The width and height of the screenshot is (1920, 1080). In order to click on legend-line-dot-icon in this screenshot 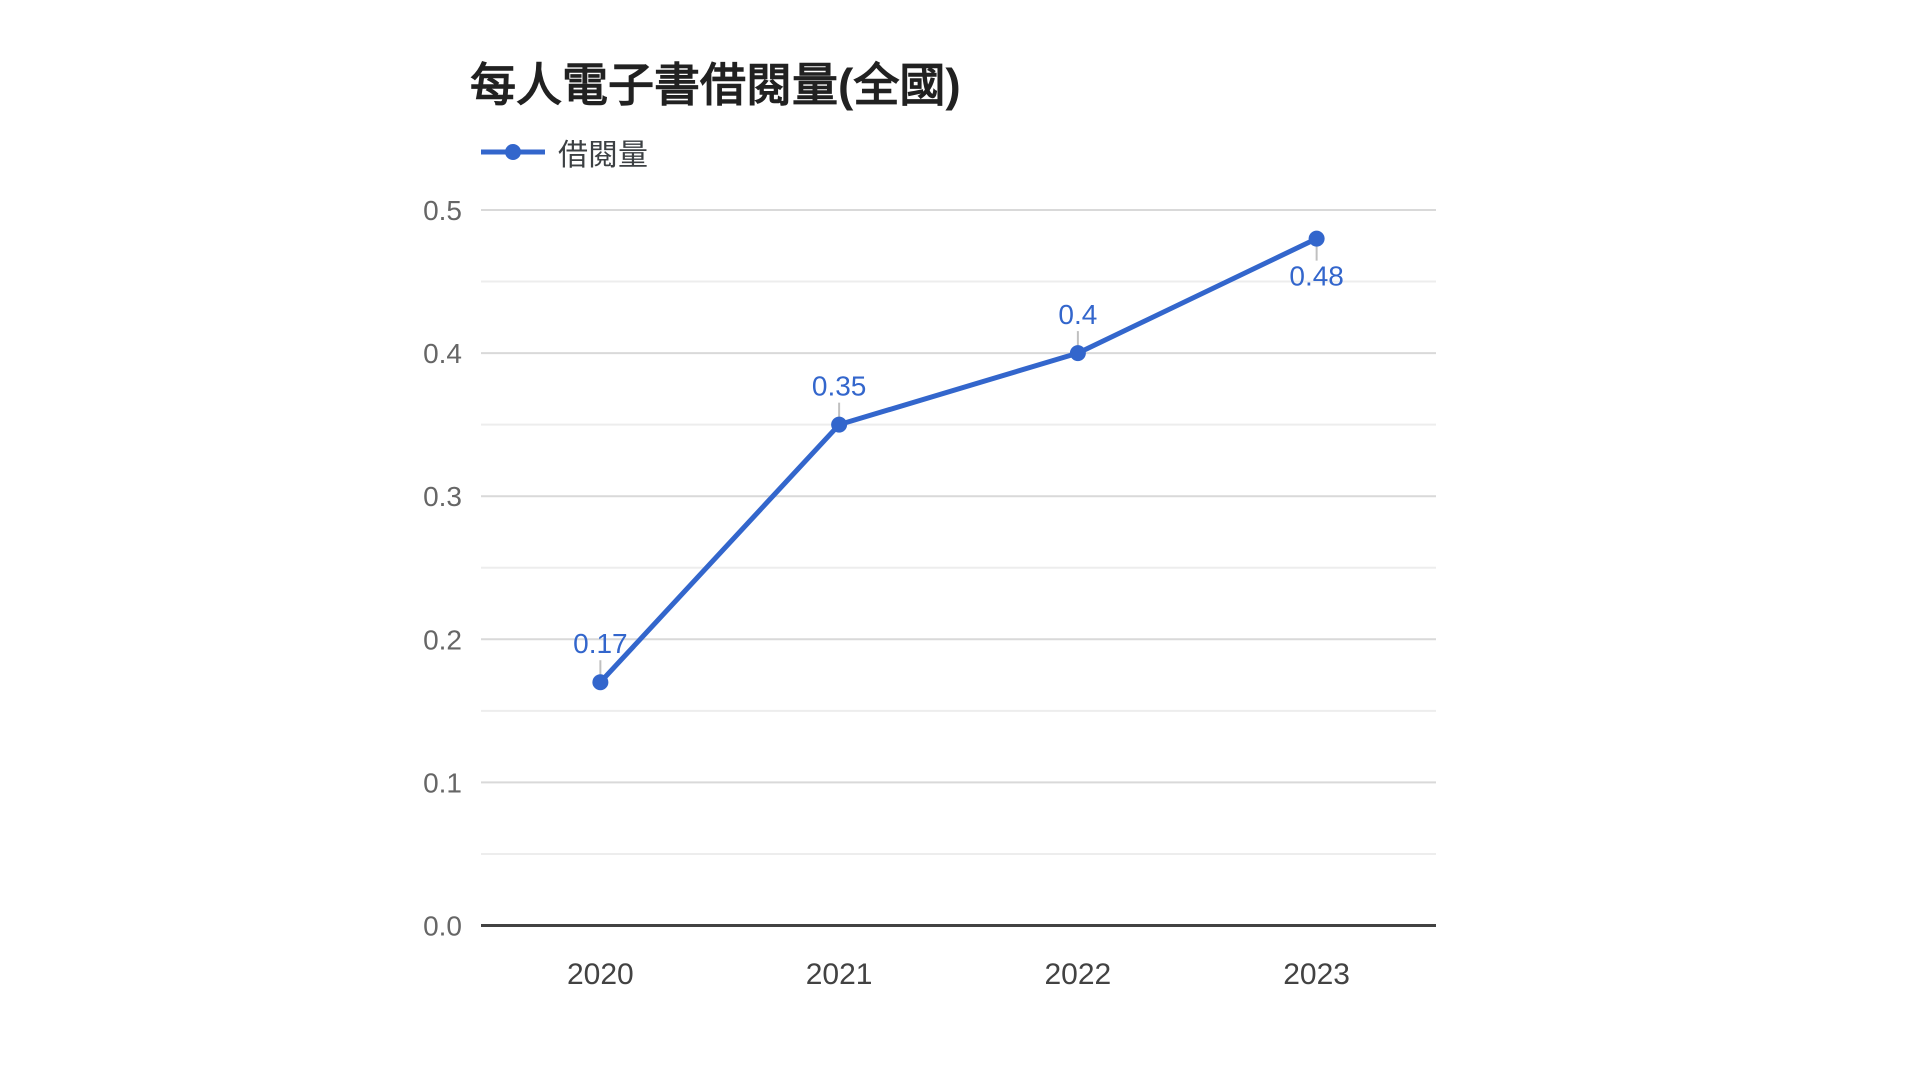, I will do `click(513, 152)`.